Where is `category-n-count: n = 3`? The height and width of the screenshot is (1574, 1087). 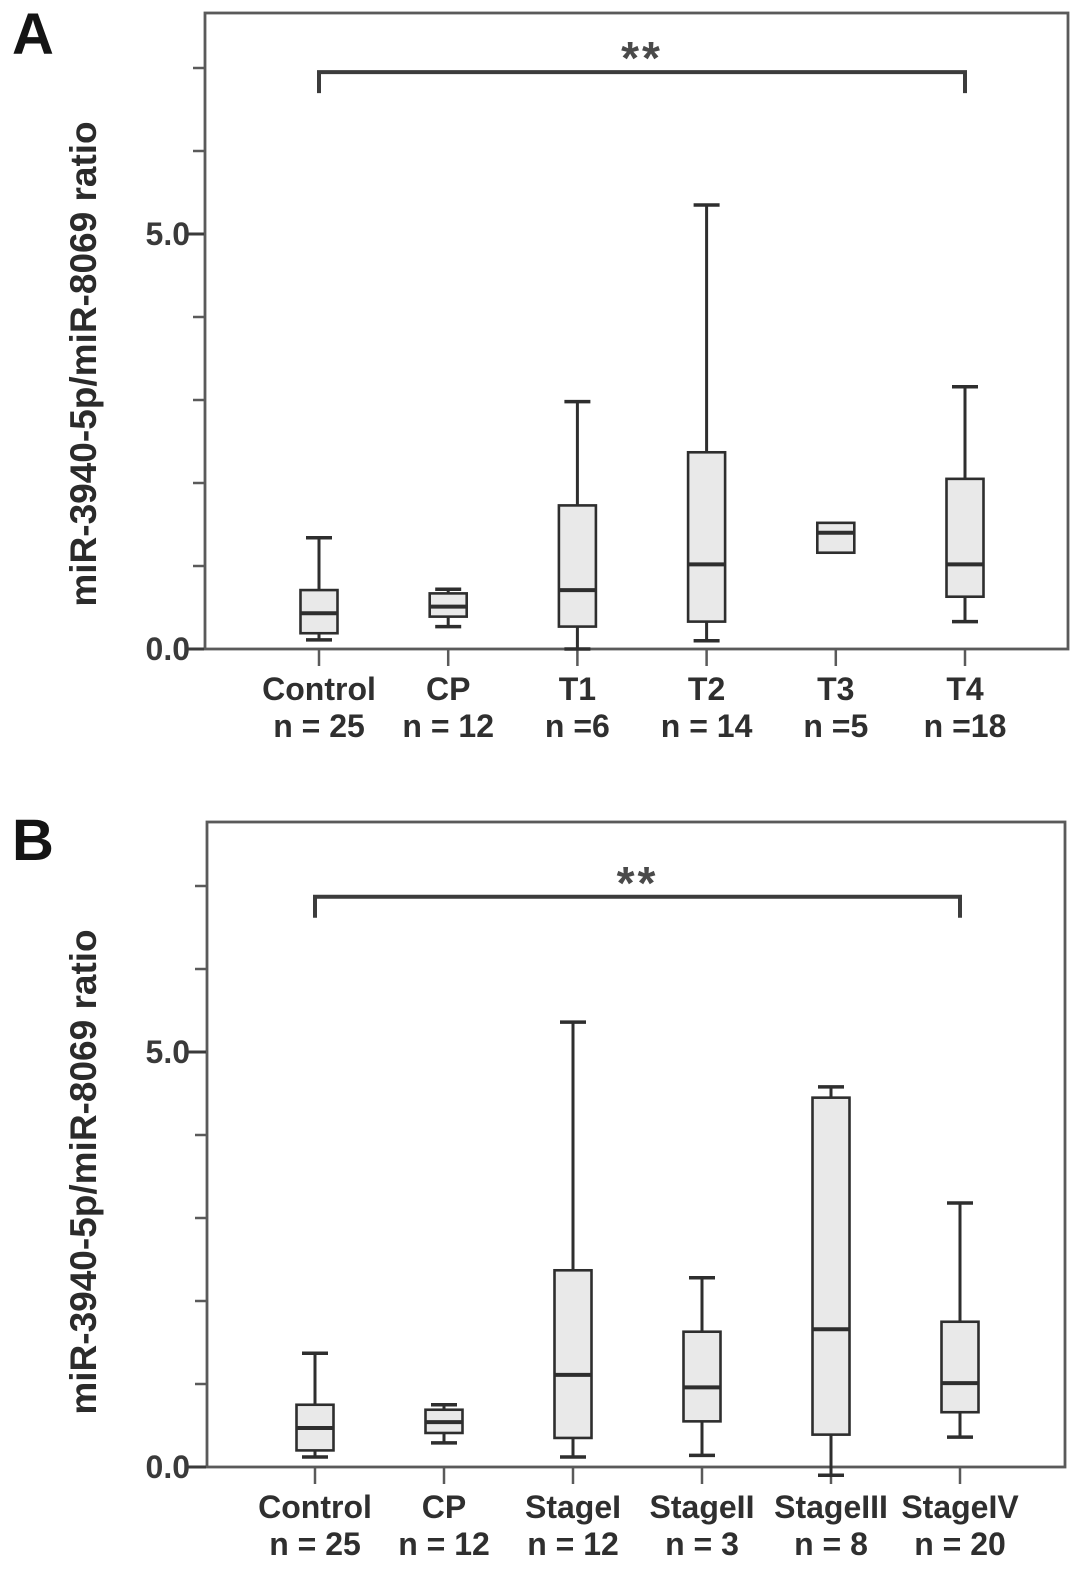
category-n-count: n = 3 is located at coordinates (702, 1544).